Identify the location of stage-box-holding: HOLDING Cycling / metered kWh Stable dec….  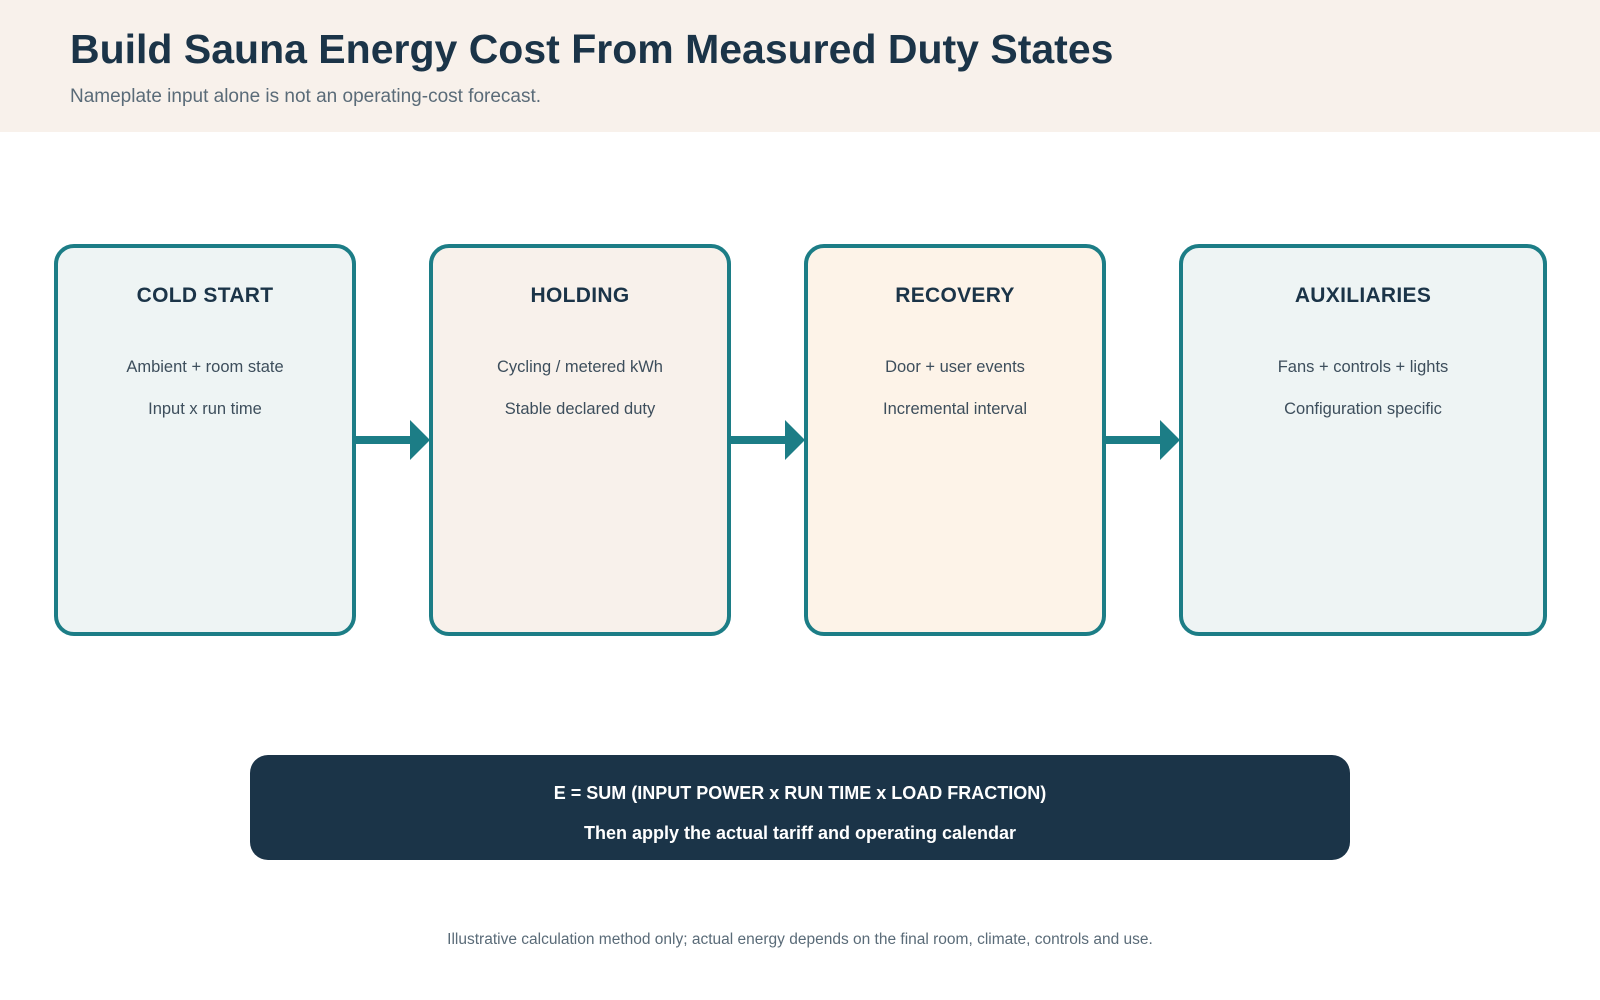
(580, 440).